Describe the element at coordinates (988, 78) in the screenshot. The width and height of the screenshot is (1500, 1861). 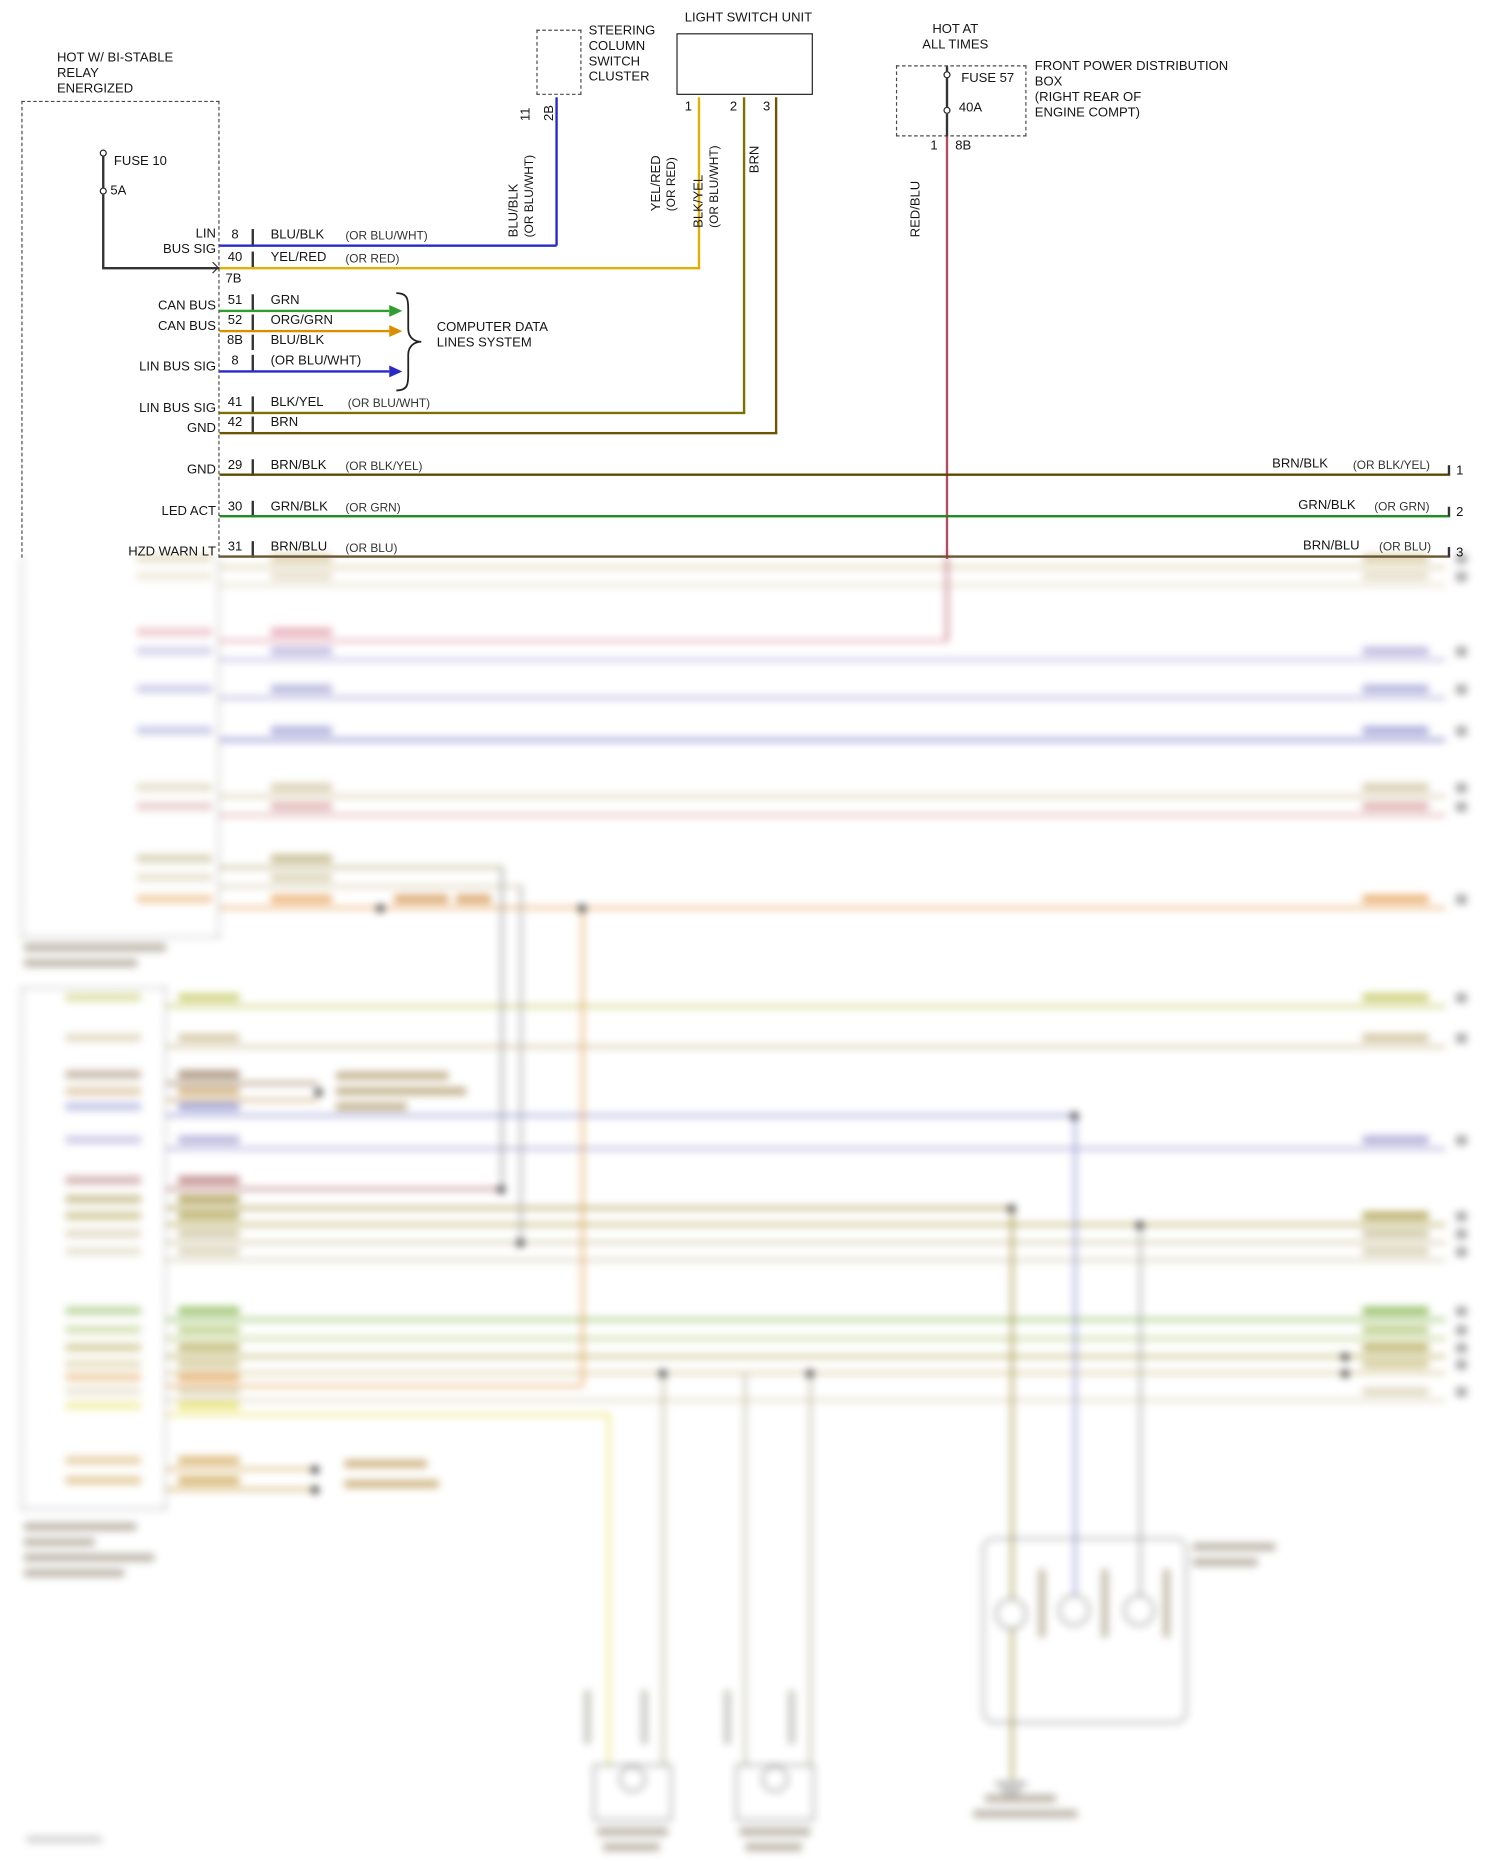
I see `fuse57-label: FUSE 57` at that location.